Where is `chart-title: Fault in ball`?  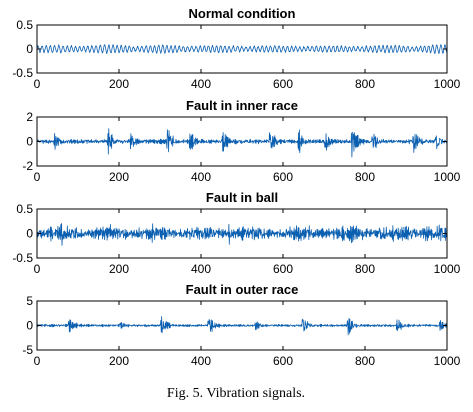 chart-title: Fault in ball is located at coordinates (242, 197).